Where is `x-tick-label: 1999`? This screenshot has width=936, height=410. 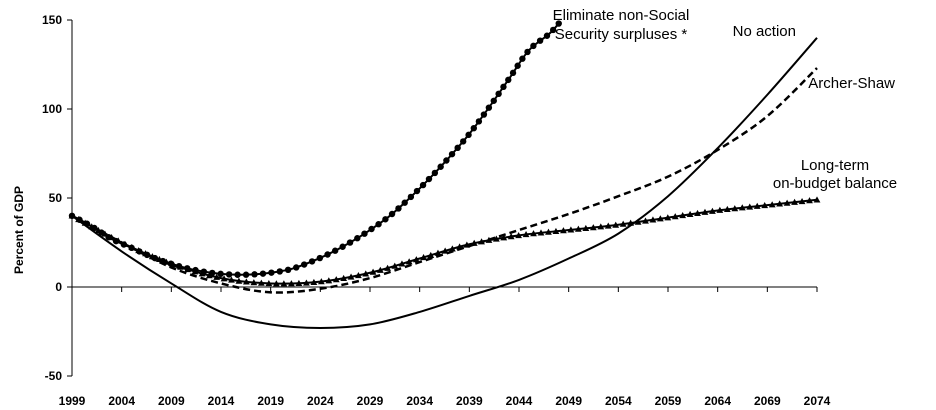 x-tick-label: 1999 is located at coordinates (72, 401).